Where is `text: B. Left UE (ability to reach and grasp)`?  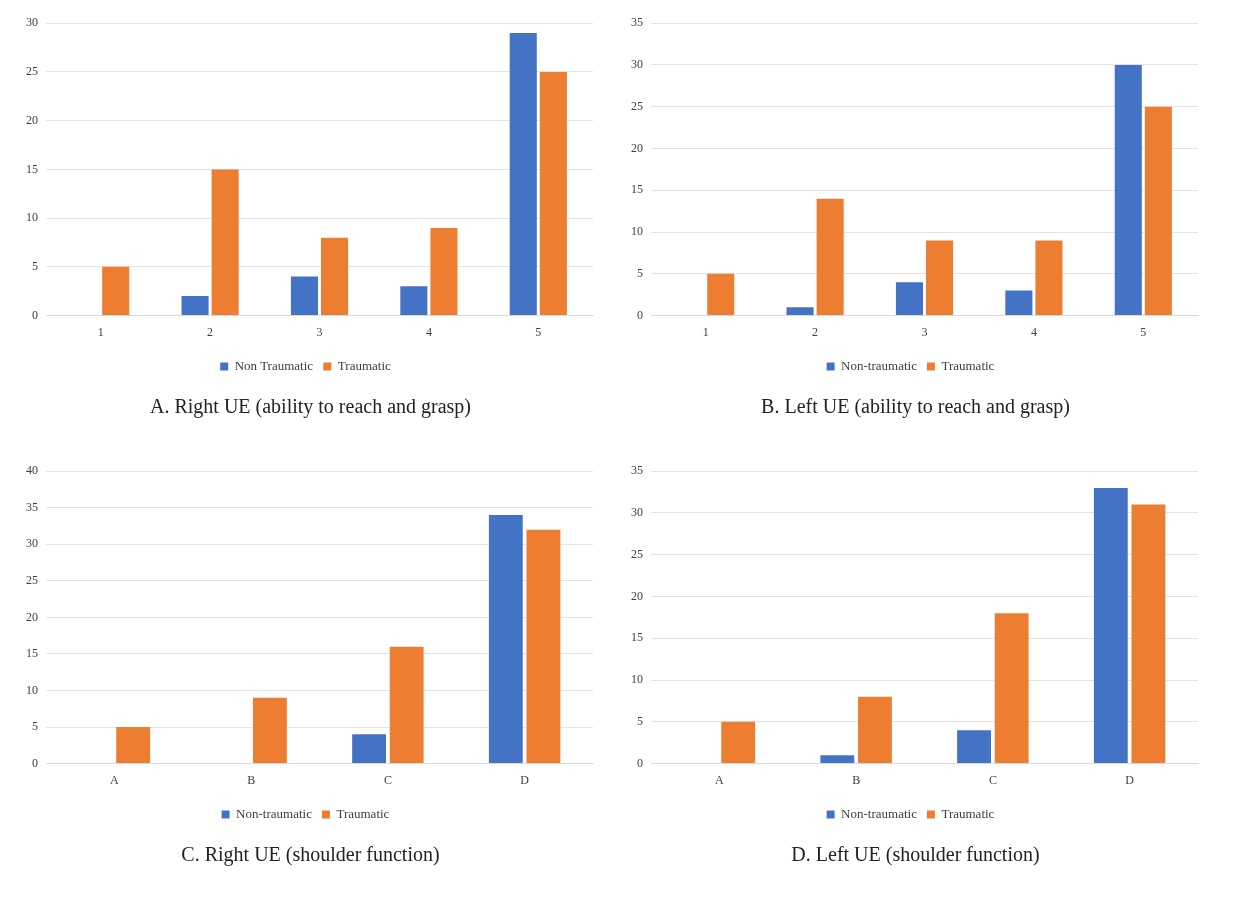
text: B. Left UE (ability to reach and grasp) is located at coordinates (915, 406).